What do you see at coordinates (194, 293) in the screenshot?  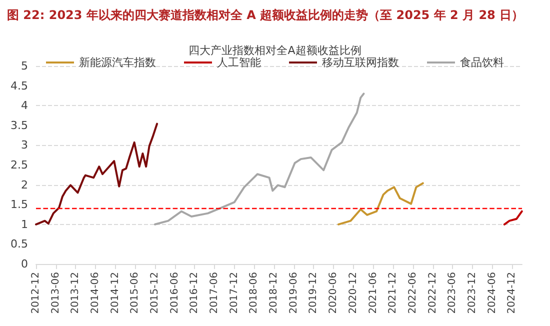 I see `x-tick-label: 2016-12` at bounding box center [194, 293].